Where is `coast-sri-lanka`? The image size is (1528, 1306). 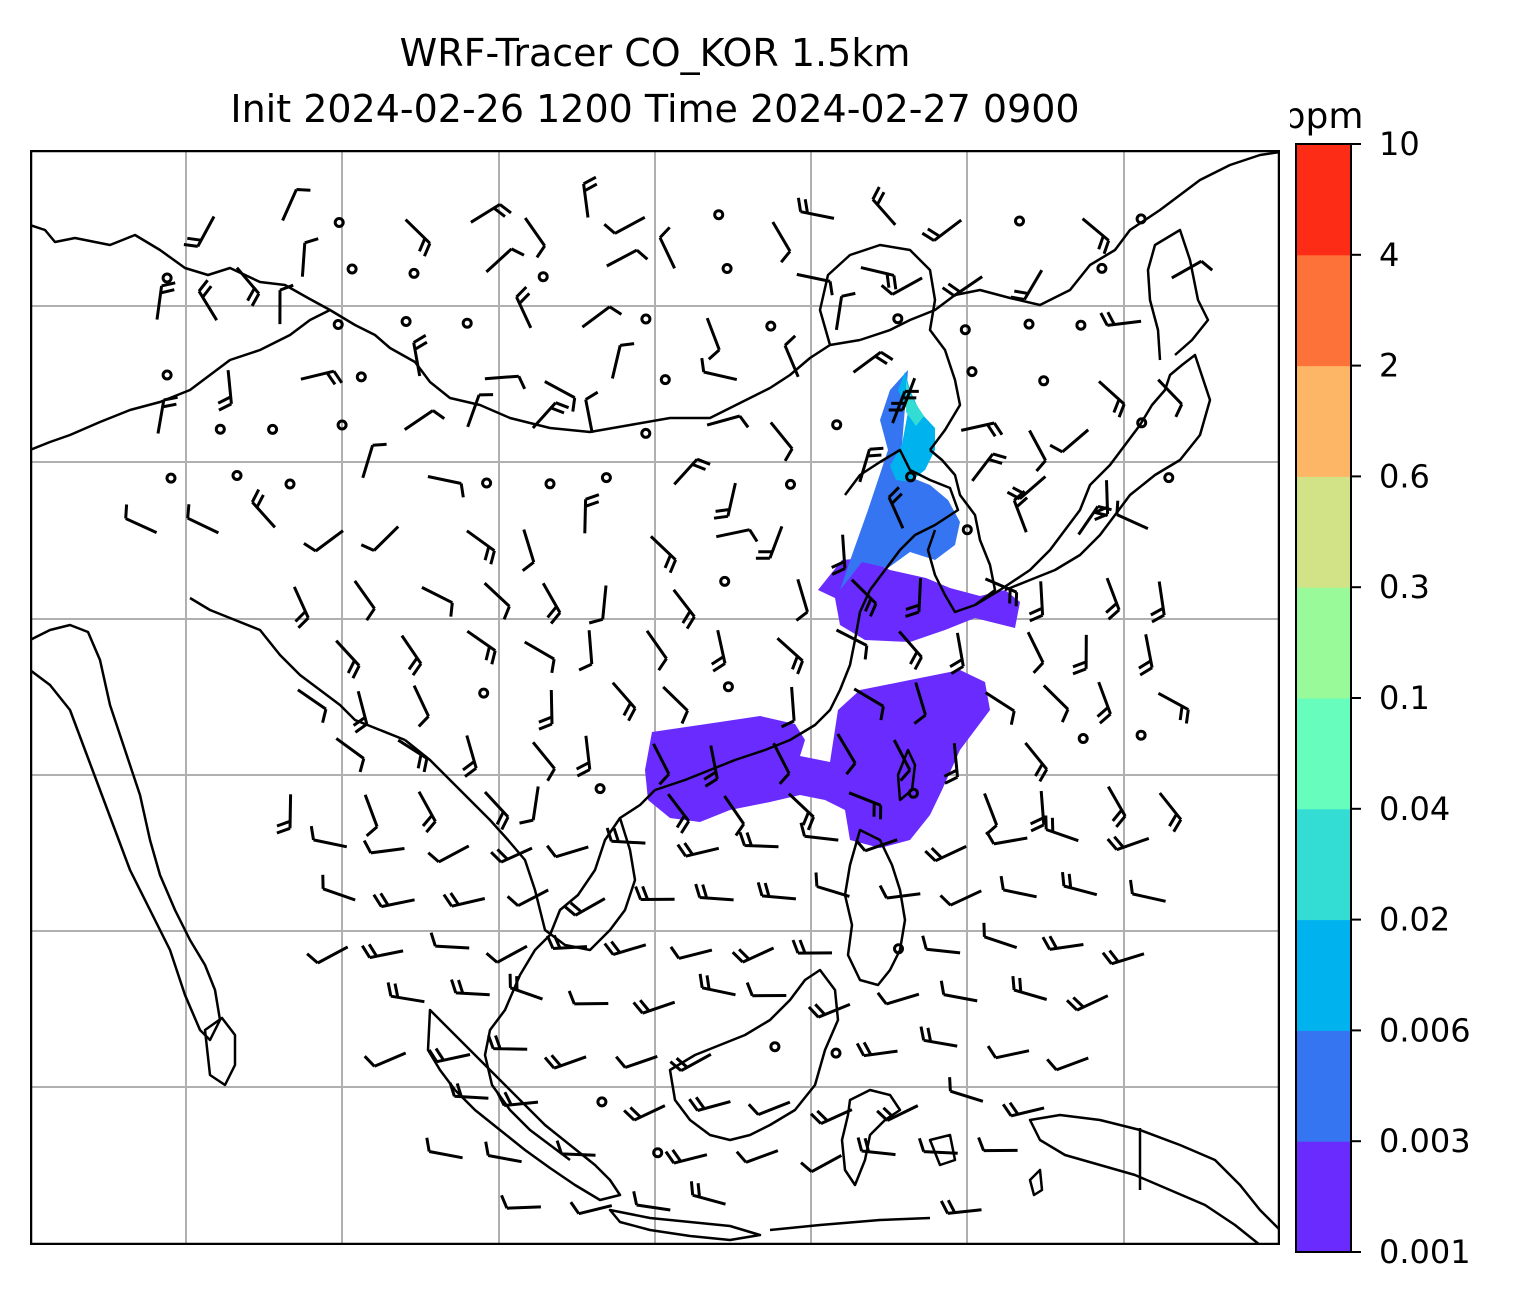 coast-sri-lanka is located at coordinates (220, 1051).